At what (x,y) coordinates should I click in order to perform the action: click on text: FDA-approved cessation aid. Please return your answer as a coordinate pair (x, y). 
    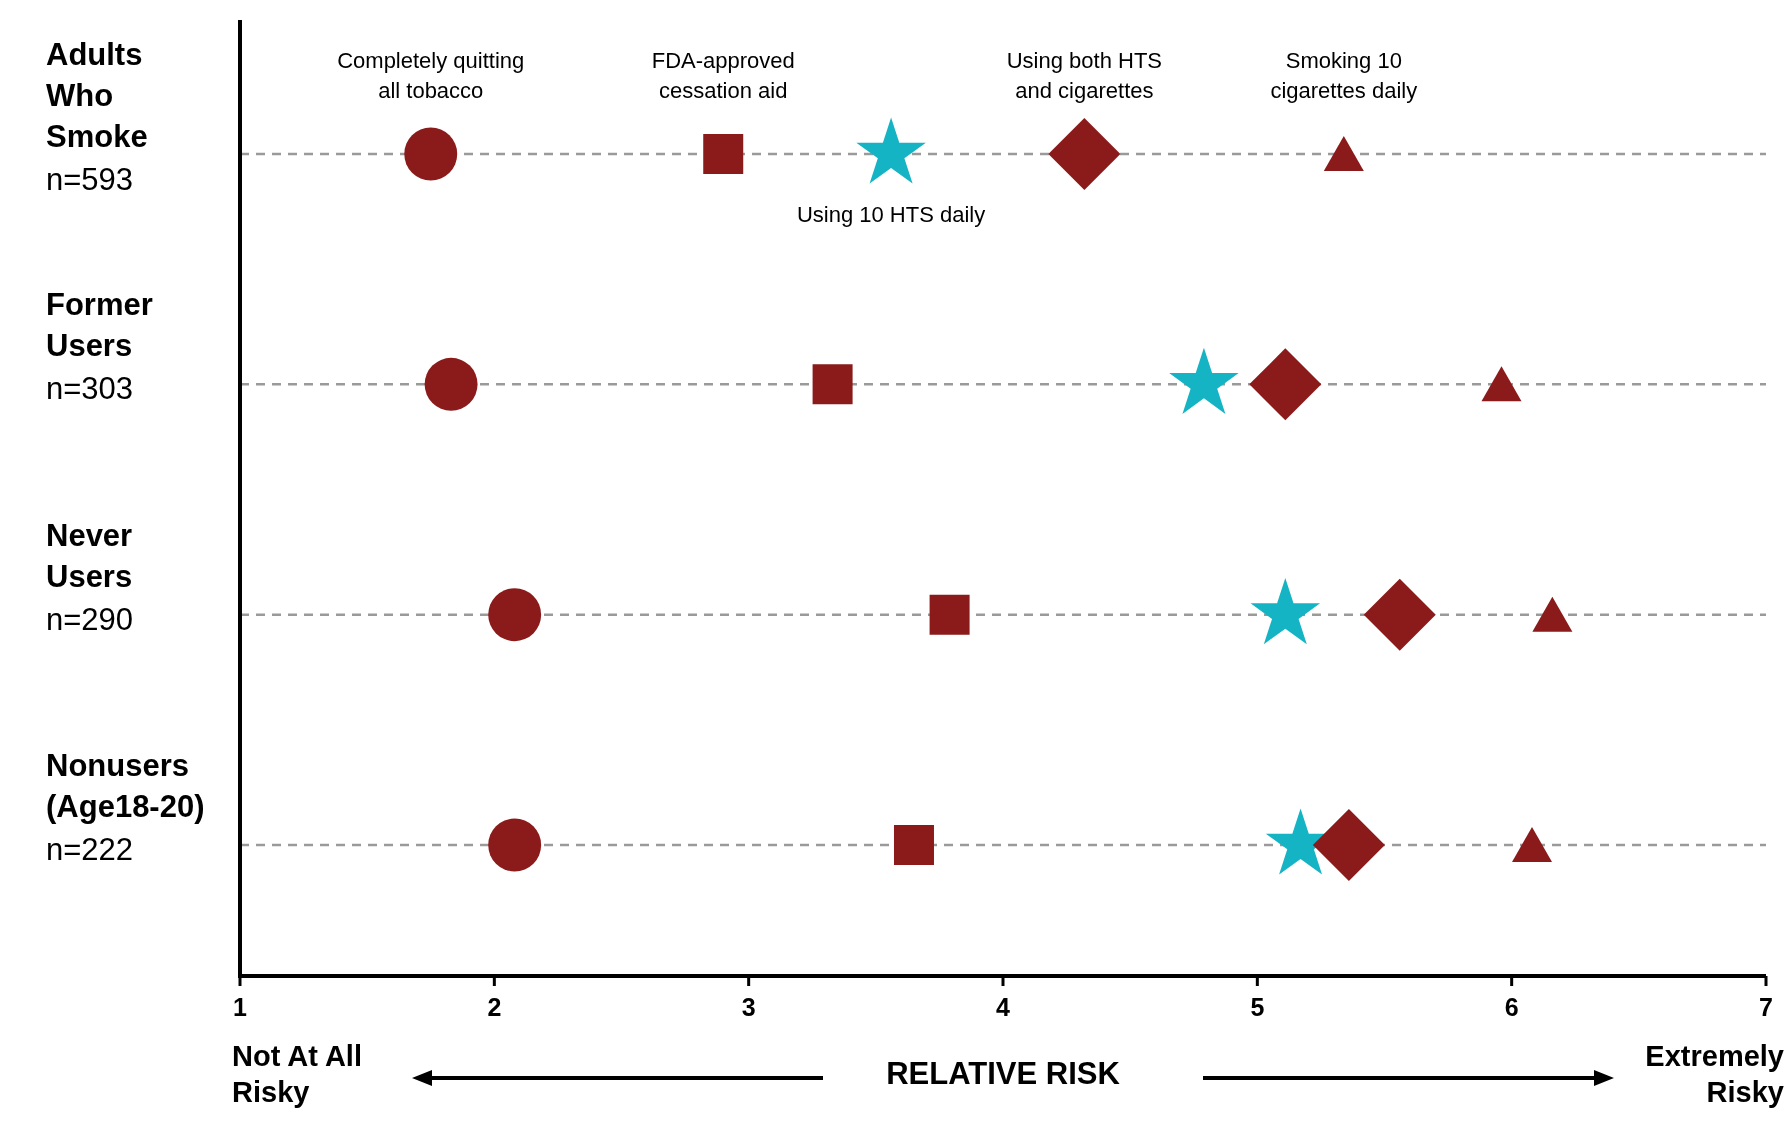
    Looking at the image, I should click on (723, 75).